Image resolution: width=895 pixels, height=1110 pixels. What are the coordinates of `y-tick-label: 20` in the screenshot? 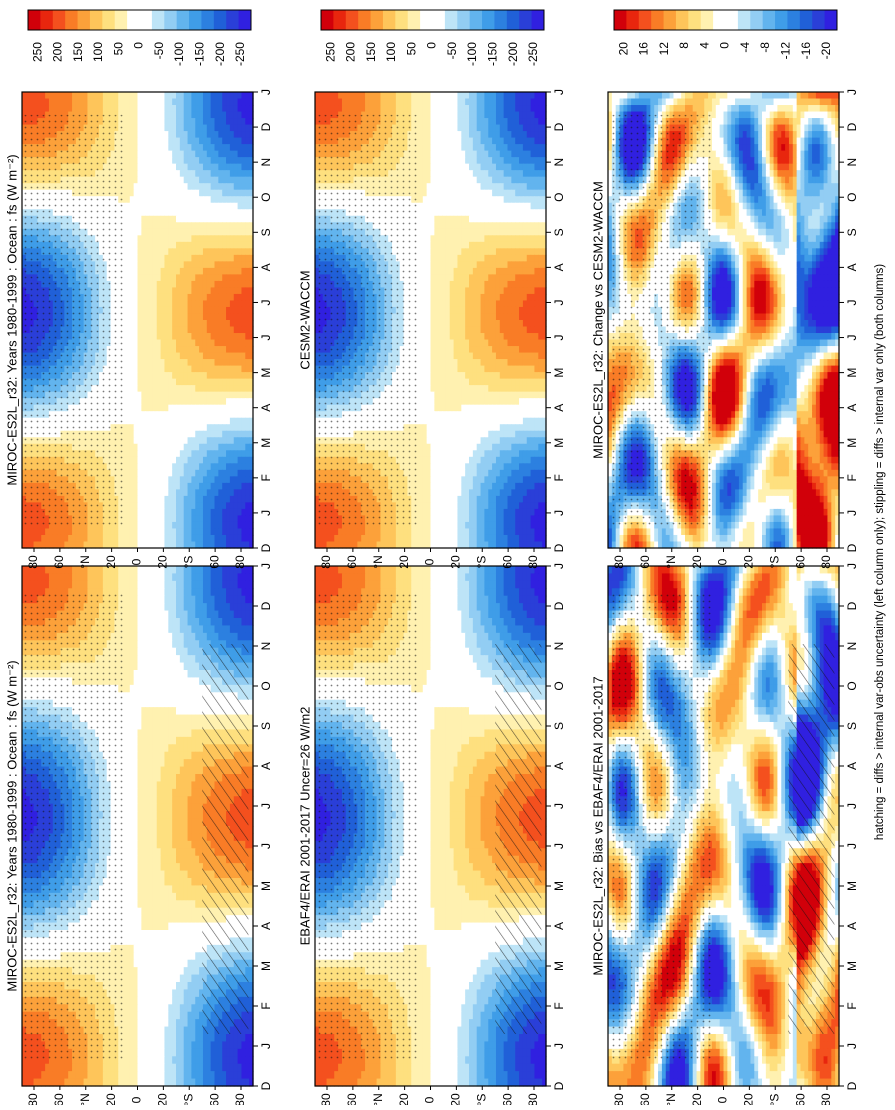 It's located at (111, 1099).